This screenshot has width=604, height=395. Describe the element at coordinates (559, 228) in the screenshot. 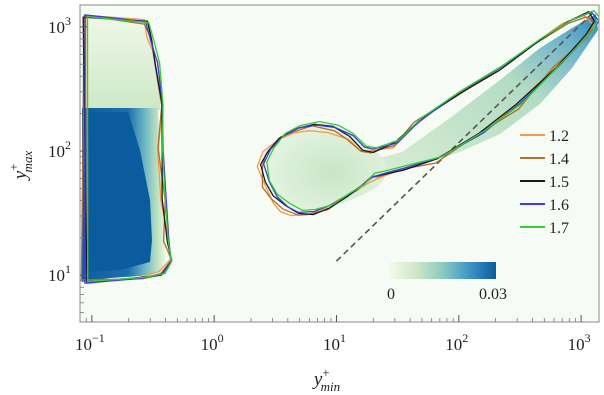

I see `legend-label: 1.7` at that location.